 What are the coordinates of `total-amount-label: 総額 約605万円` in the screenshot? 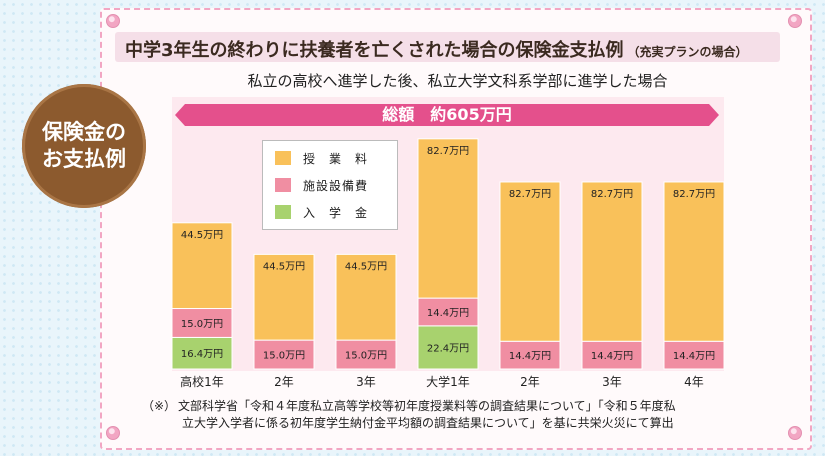 It's located at (447, 114).